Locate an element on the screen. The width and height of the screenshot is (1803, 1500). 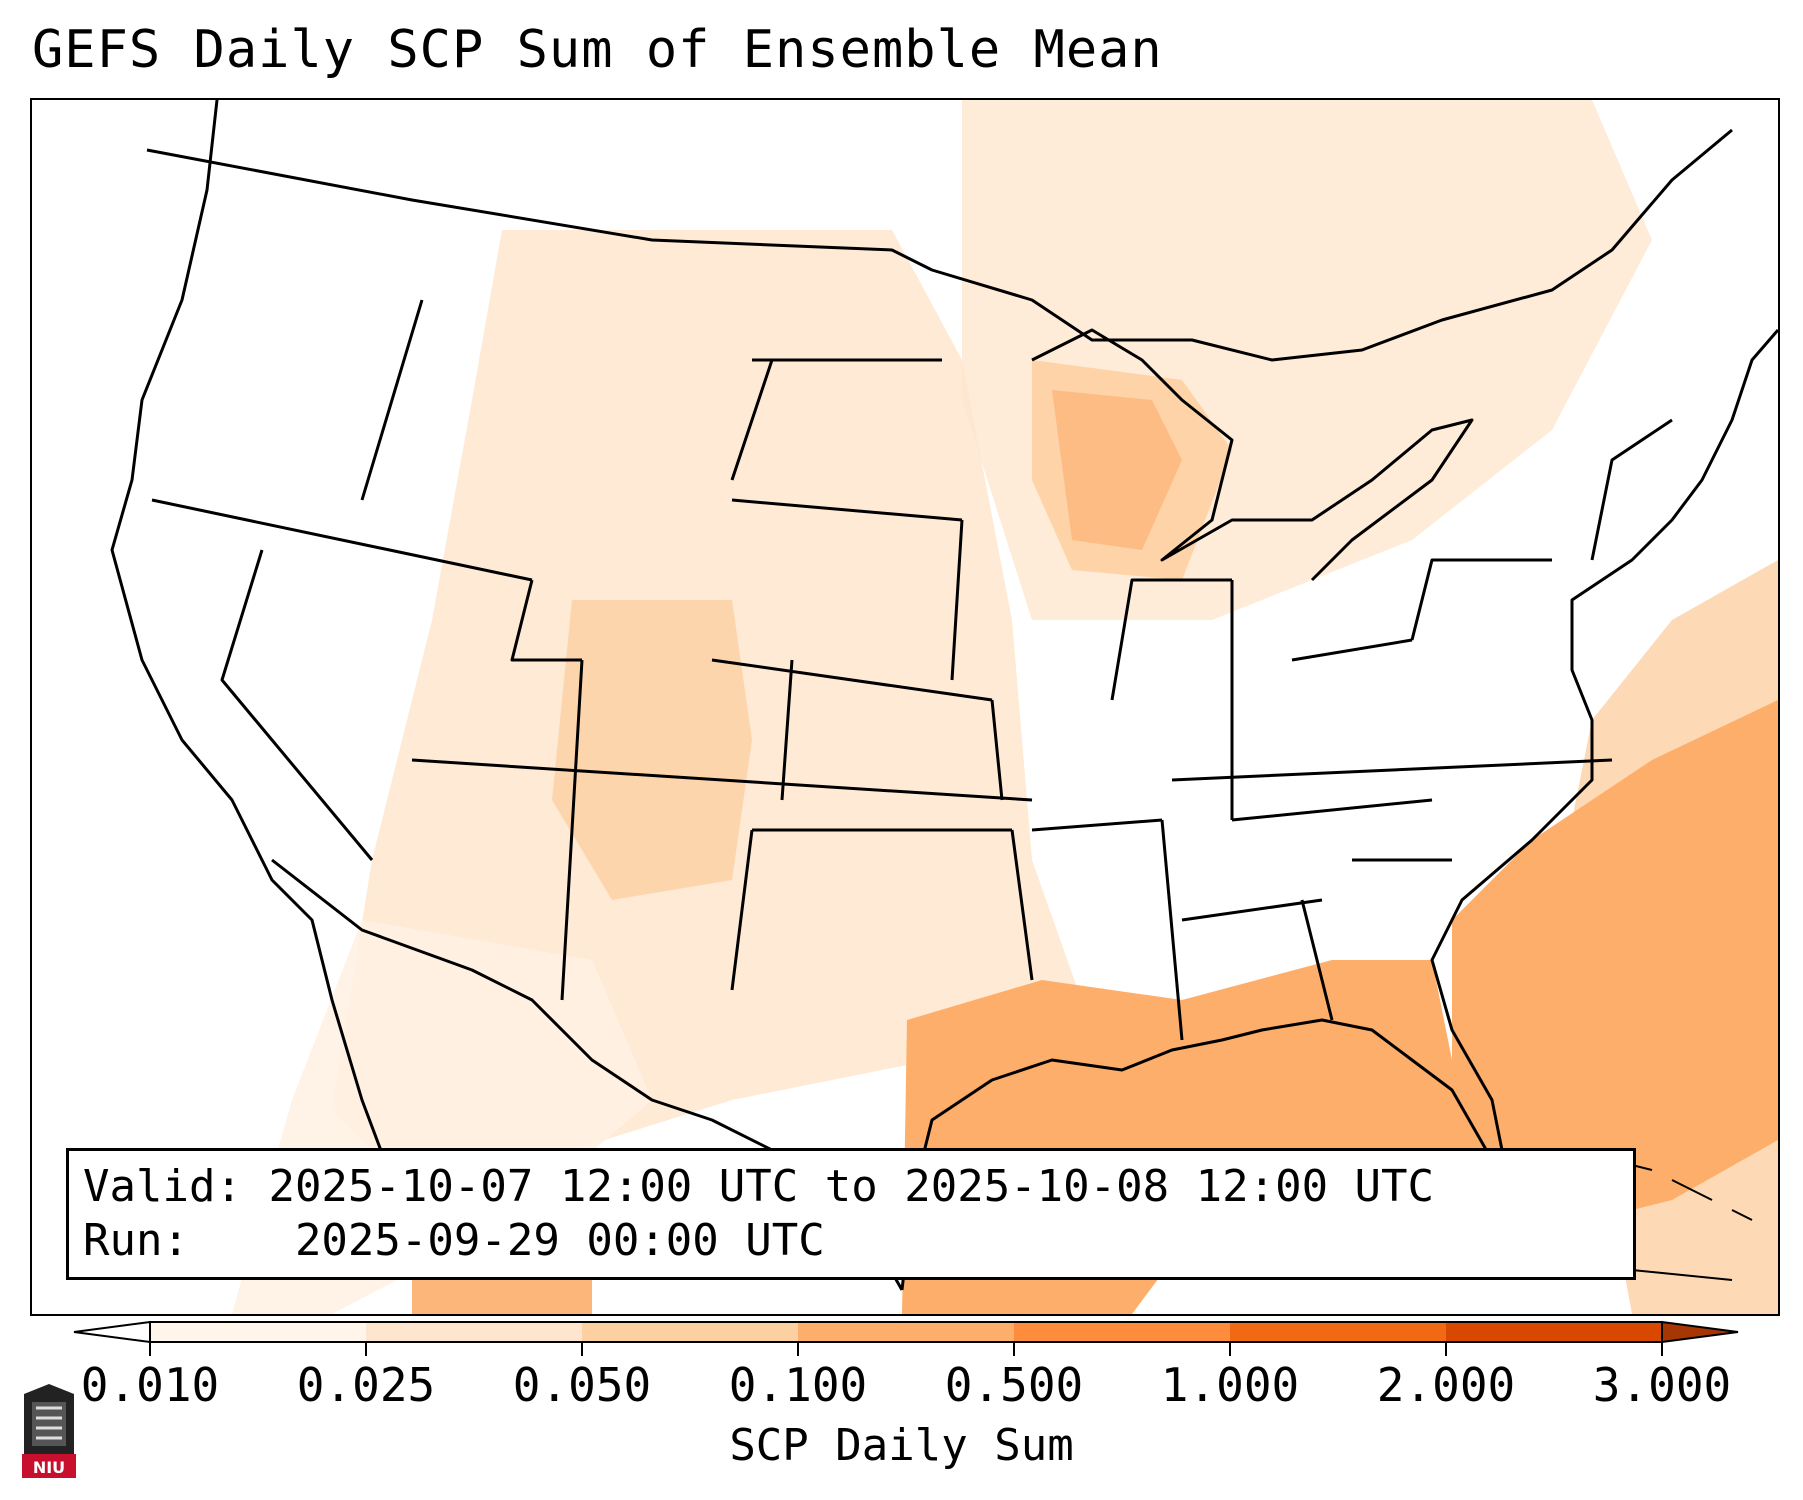
colorbar-tick-label: 0.010 is located at coordinates (150, 1385).